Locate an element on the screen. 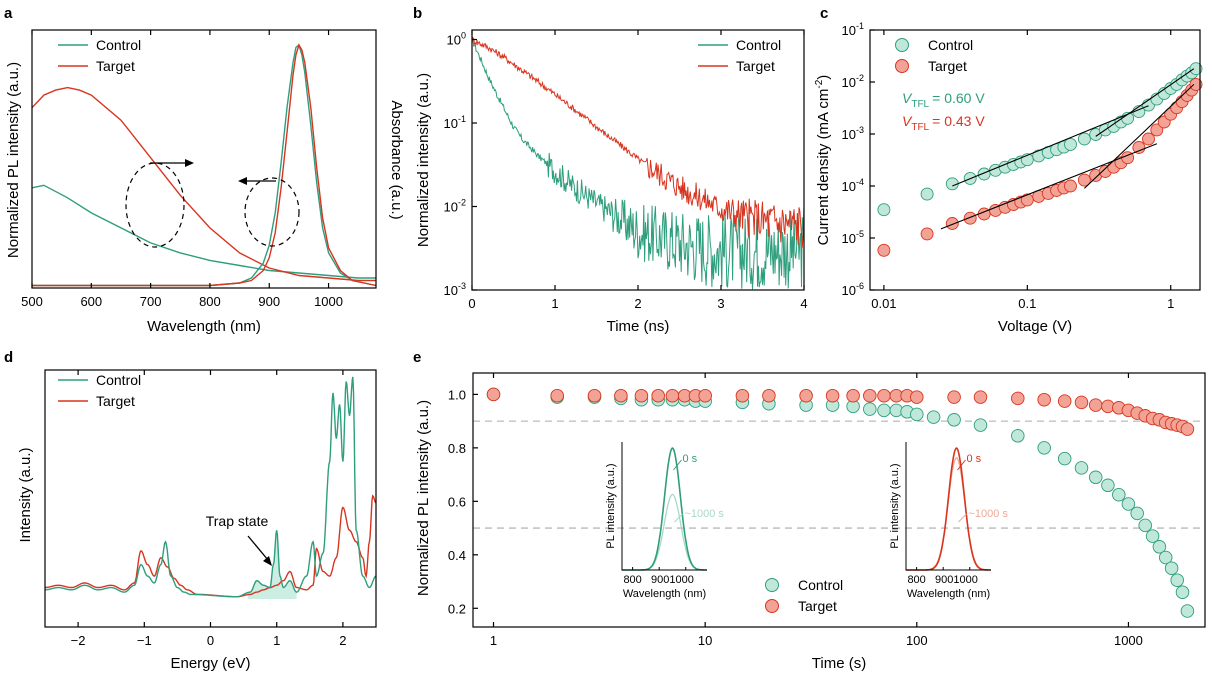 This screenshot has height=677, width=1212. panel-b-y-tick-label-exp: 0 is located at coordinates (463, 36).